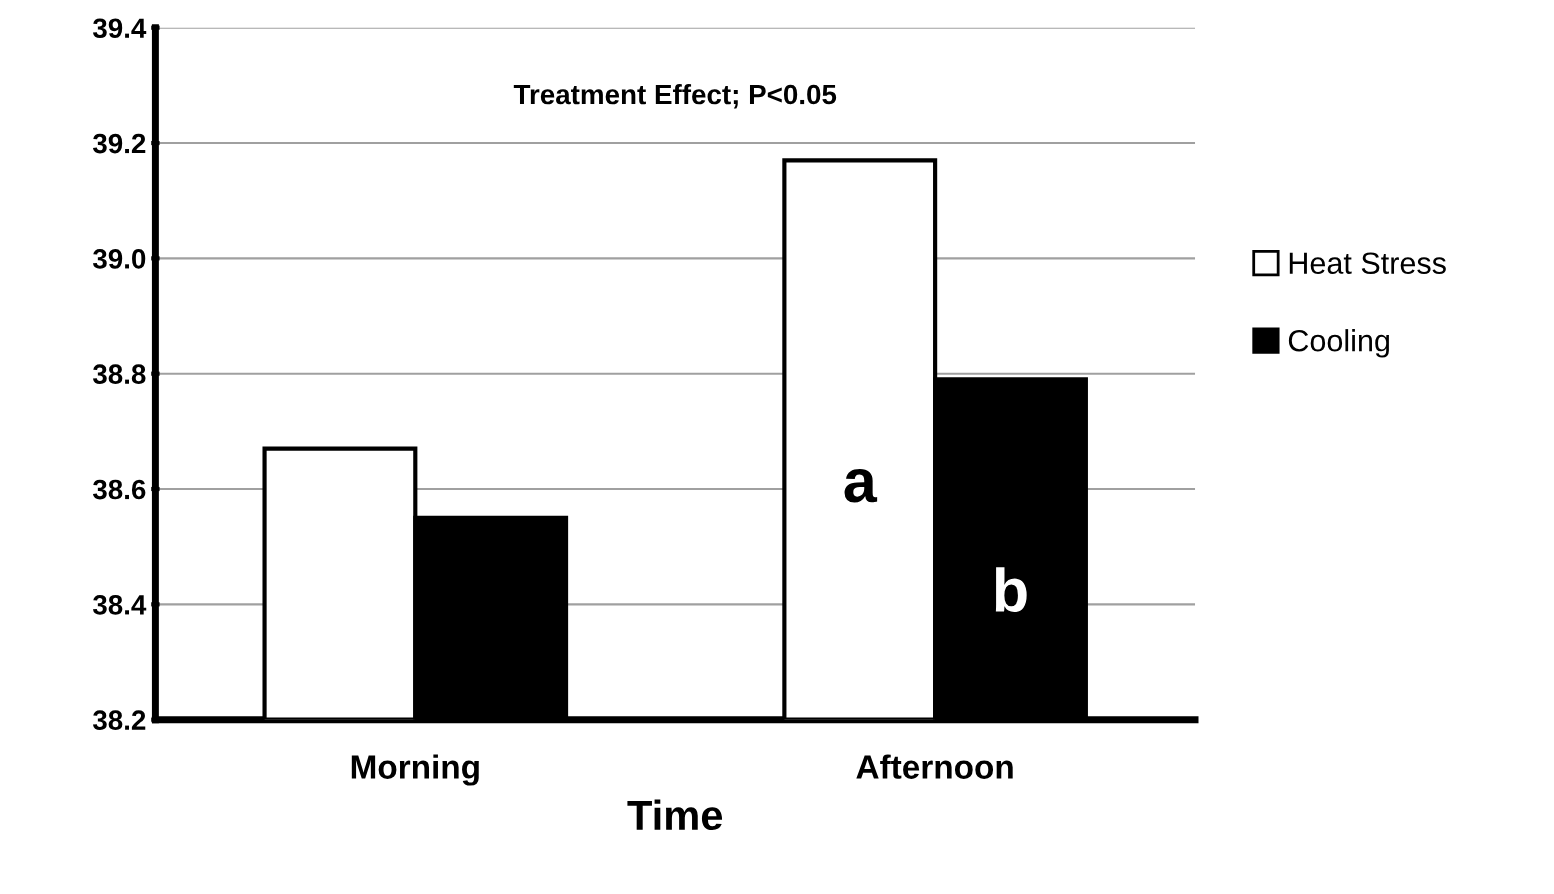 This screenshot has width=1554, height=894. Describe the element at coordinates (119, 259) in the screenshot. I see `y-tick-label: 39.0` at that location.